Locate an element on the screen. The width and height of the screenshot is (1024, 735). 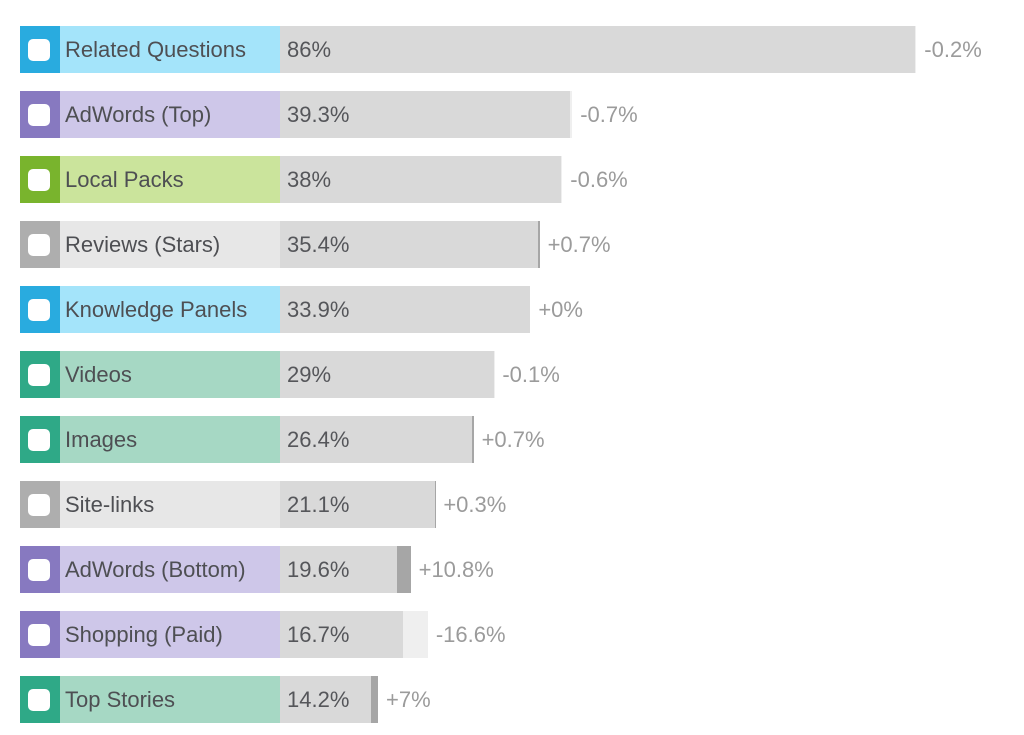
share-value: 39.3% is located at coordinates (318, 114).